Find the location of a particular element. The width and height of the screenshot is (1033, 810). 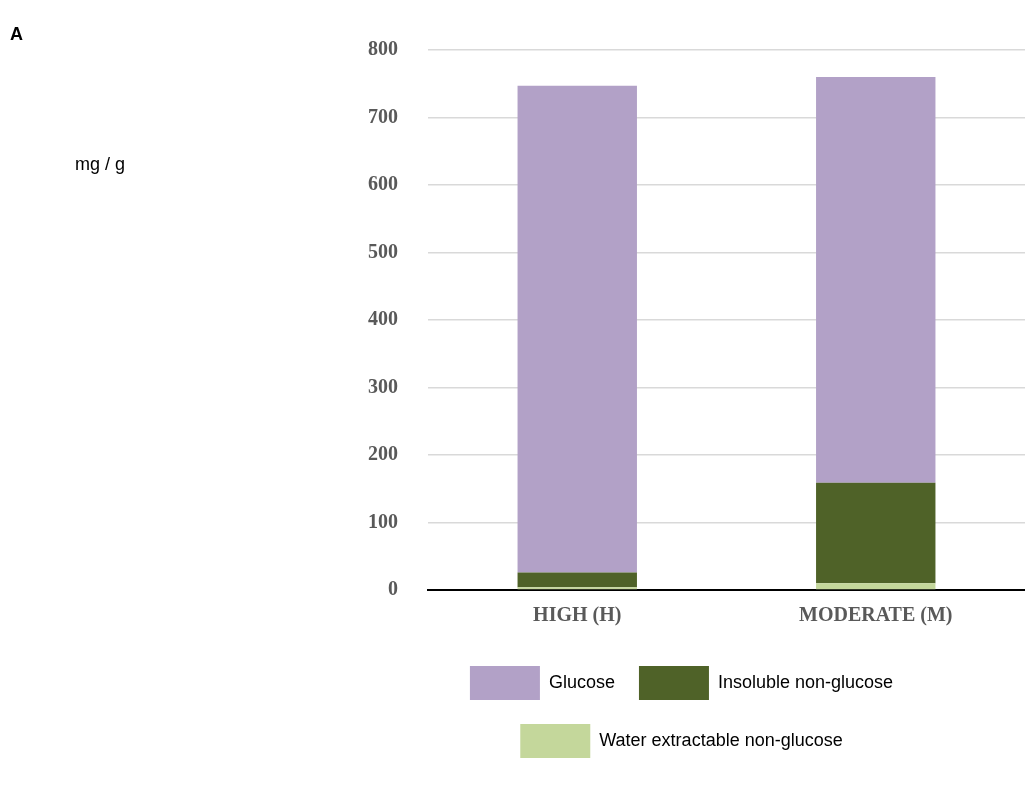

y-tick-label: 100 is located at coordinates (383, 520).